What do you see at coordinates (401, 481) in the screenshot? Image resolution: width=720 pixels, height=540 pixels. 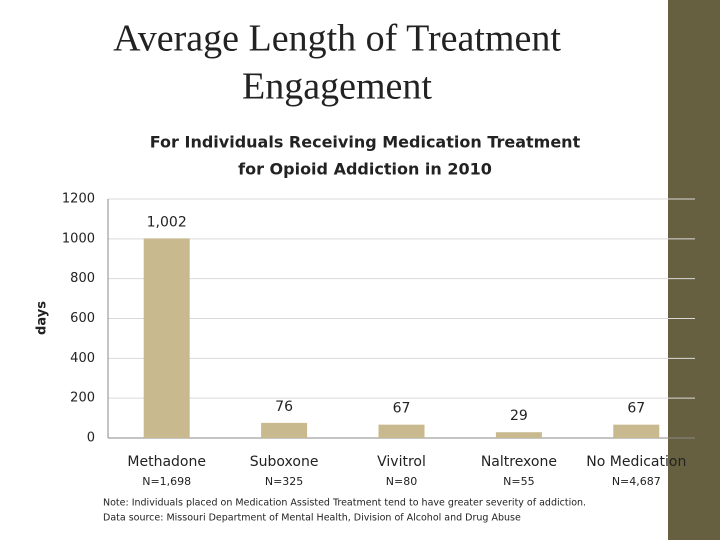 I see `sample-size: N=80` at bounding box center [401, 481].